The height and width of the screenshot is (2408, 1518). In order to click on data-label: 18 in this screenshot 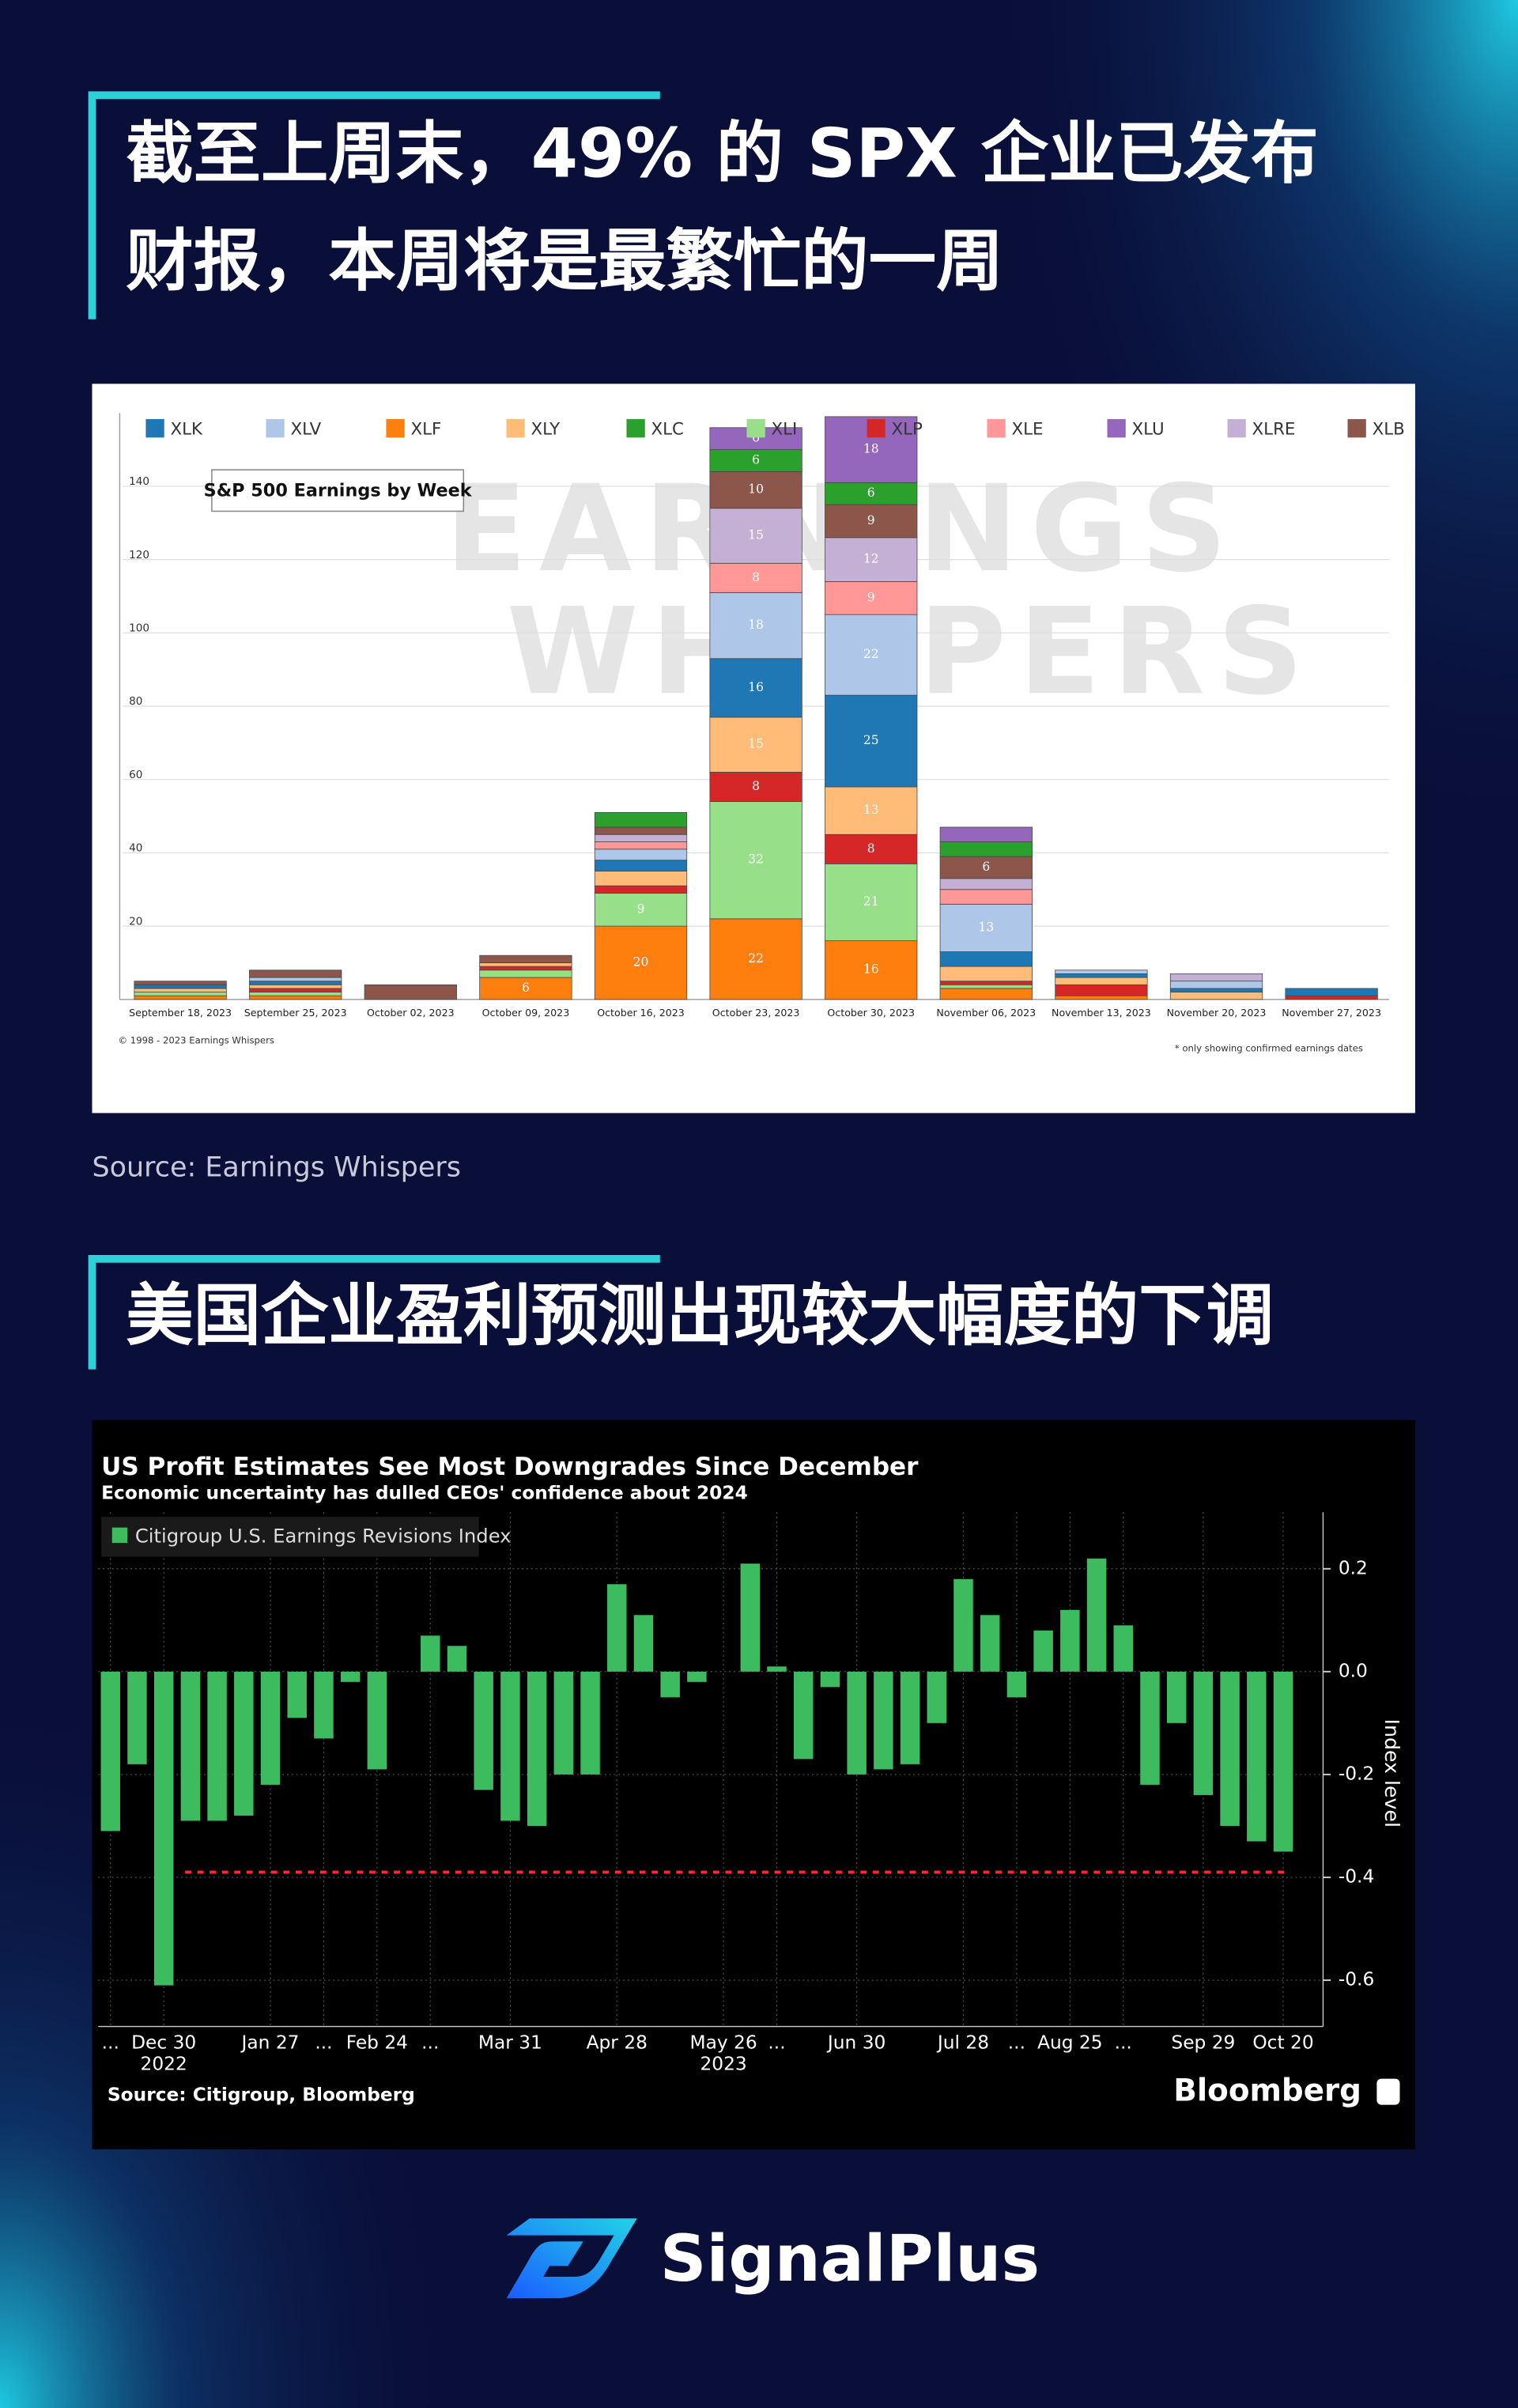, I will do `click(871, 449)`.